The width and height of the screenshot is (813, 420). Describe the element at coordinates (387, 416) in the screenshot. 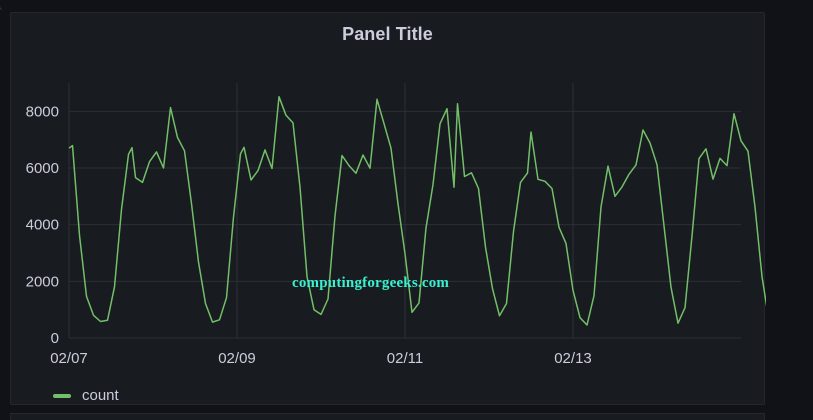

I see `next-panel-edge` at that location.